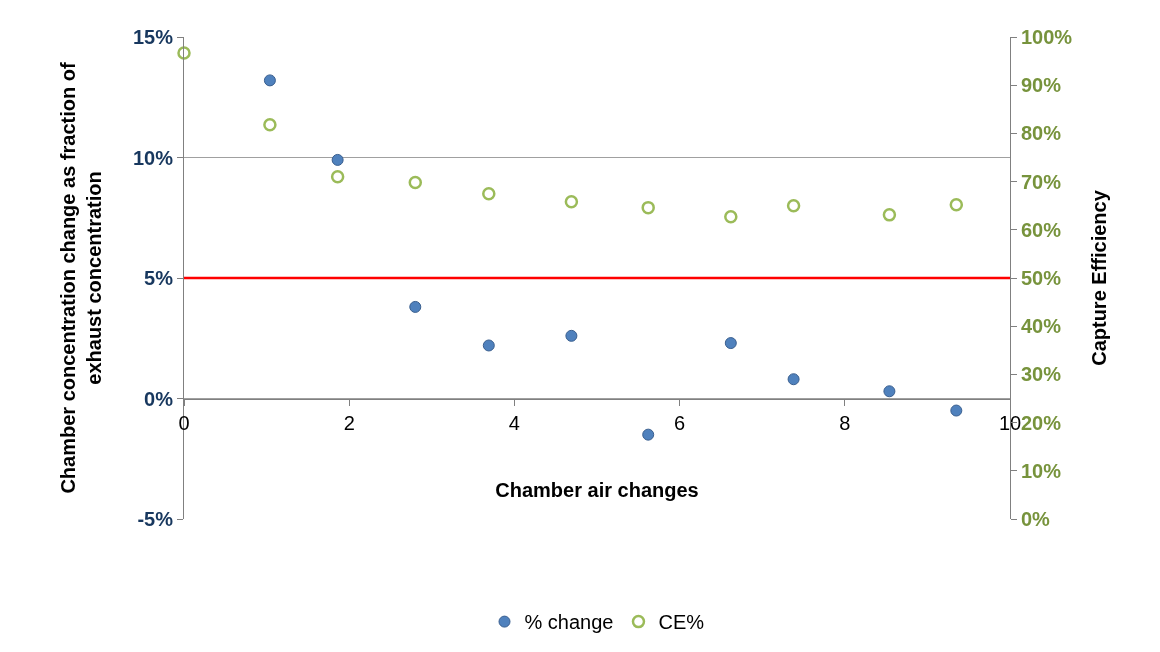  I want to click on y-tick-label: -5%, so click(155, 519).